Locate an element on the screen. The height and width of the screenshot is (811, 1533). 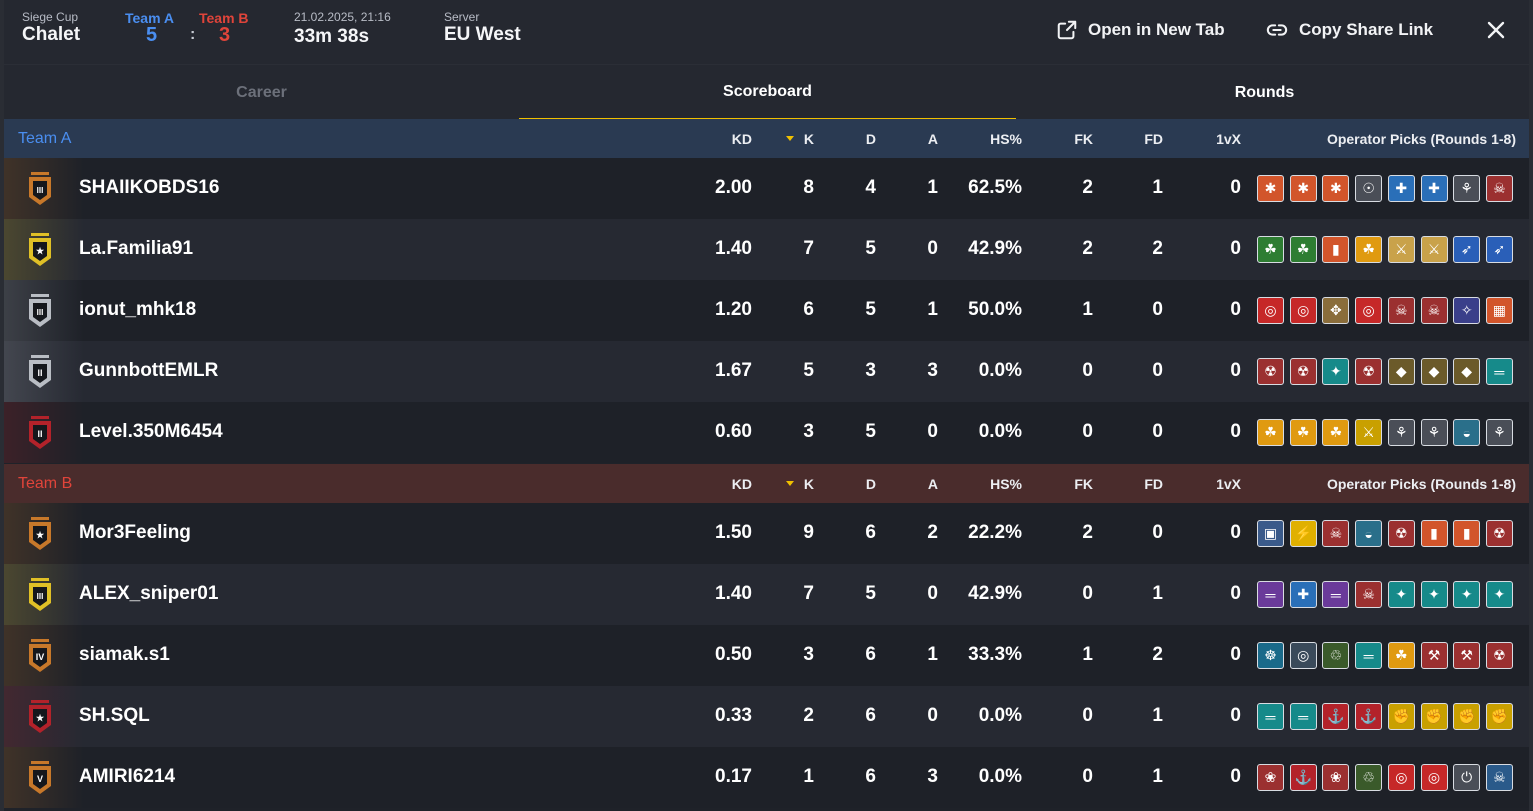
open-new-tab-button: Open in New Tab is located at coordinates (1140, 30).